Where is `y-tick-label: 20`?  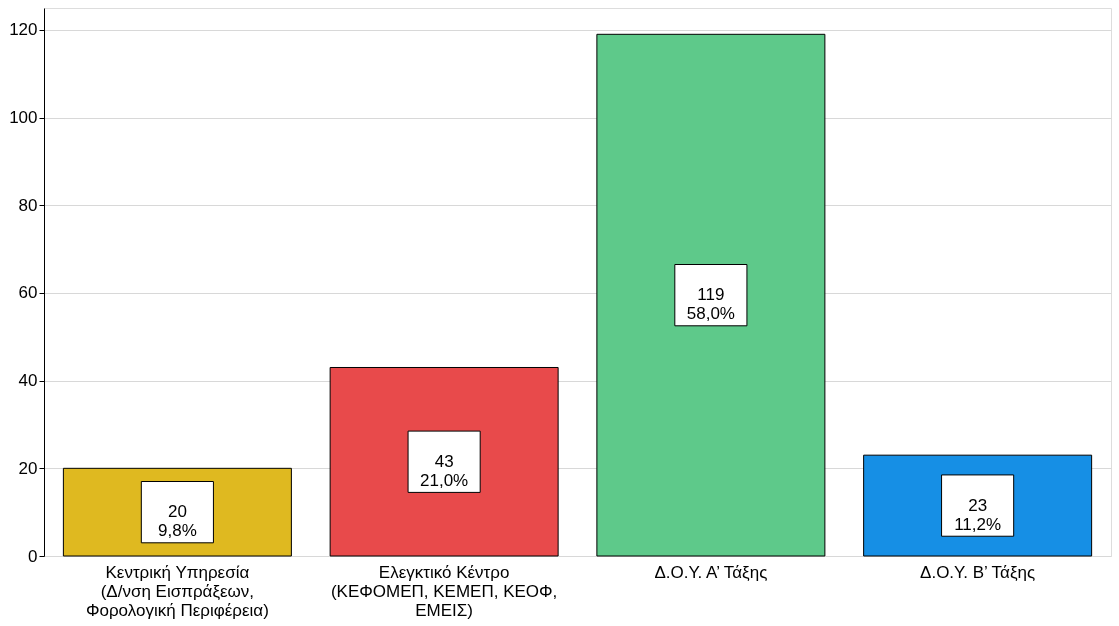 y-tick-label: 20 is located at coordinates (28, 468).